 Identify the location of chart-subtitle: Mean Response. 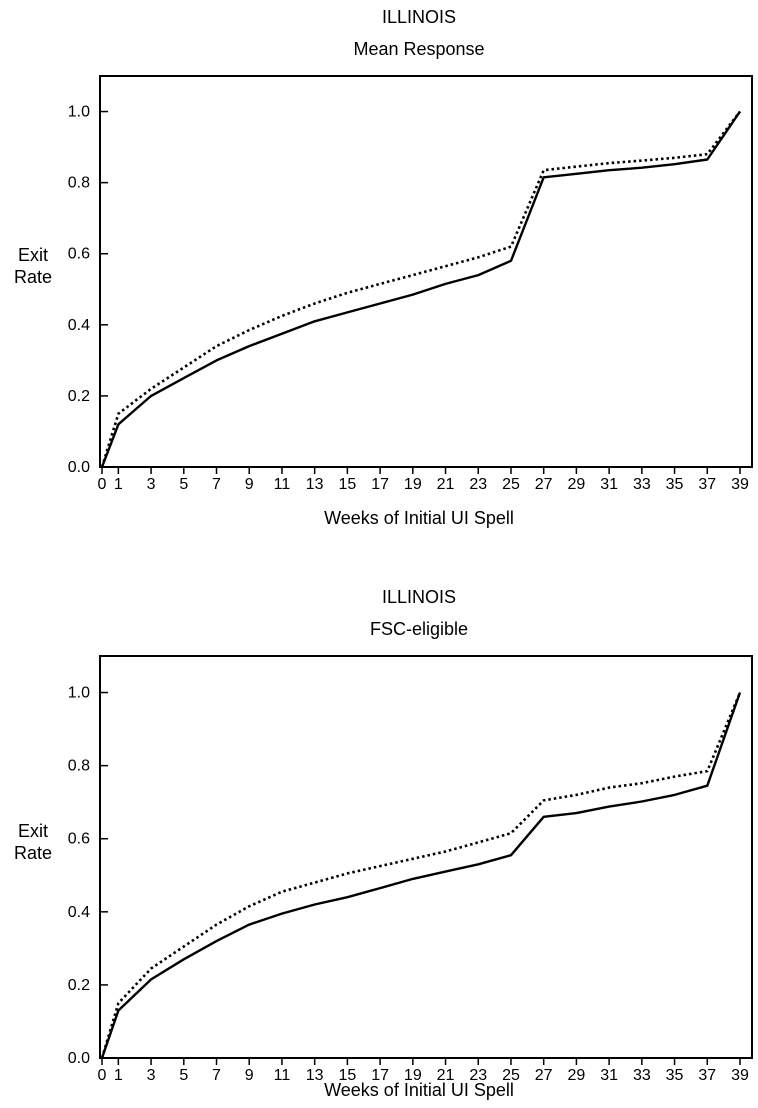
(419, 49).